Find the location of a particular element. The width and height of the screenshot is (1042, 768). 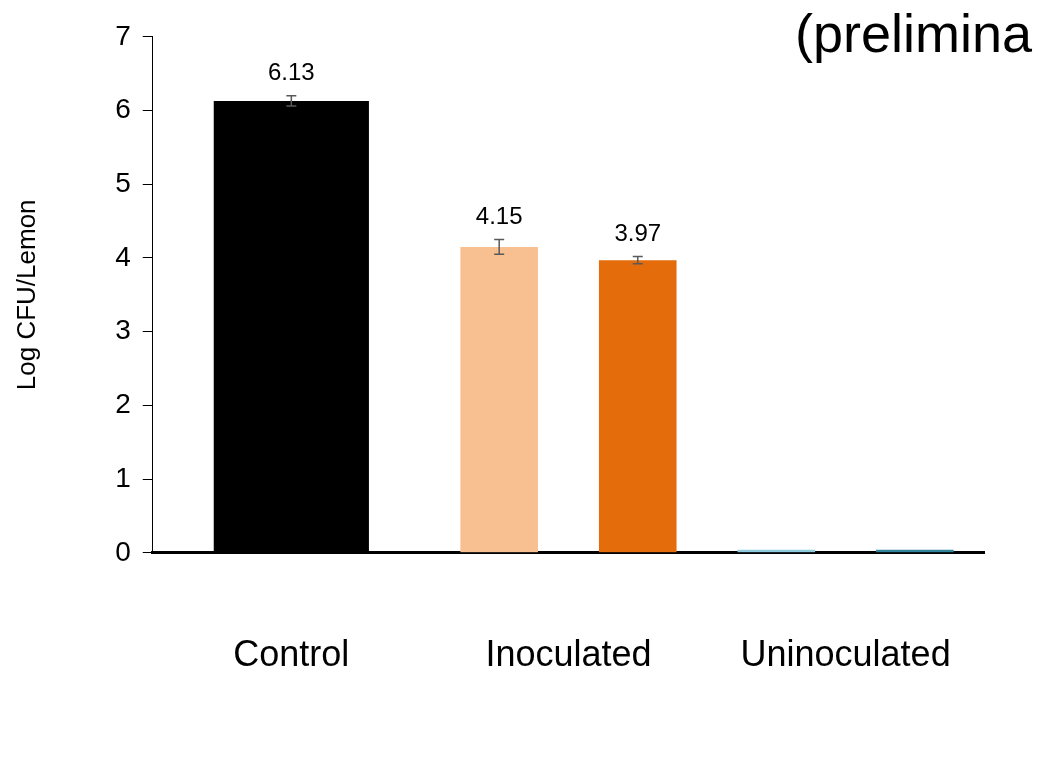

x-tick-label: Uninoculated is located at coordinates (845, 654).